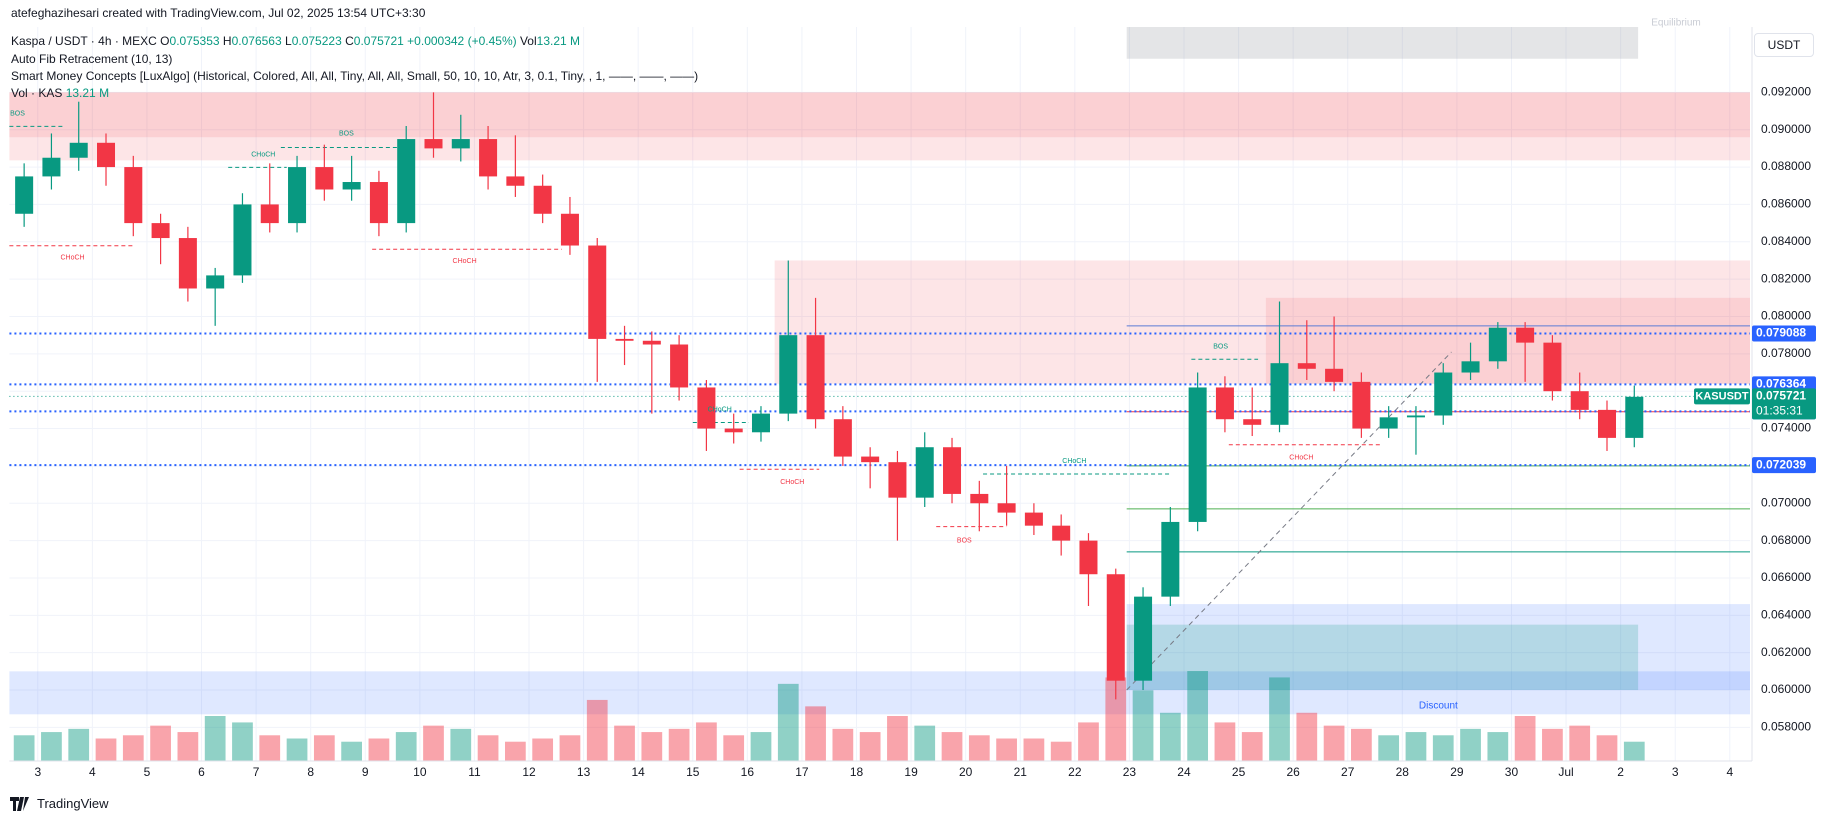  I want to click on price-tag-label: 0.079088, so click(1781, 333).